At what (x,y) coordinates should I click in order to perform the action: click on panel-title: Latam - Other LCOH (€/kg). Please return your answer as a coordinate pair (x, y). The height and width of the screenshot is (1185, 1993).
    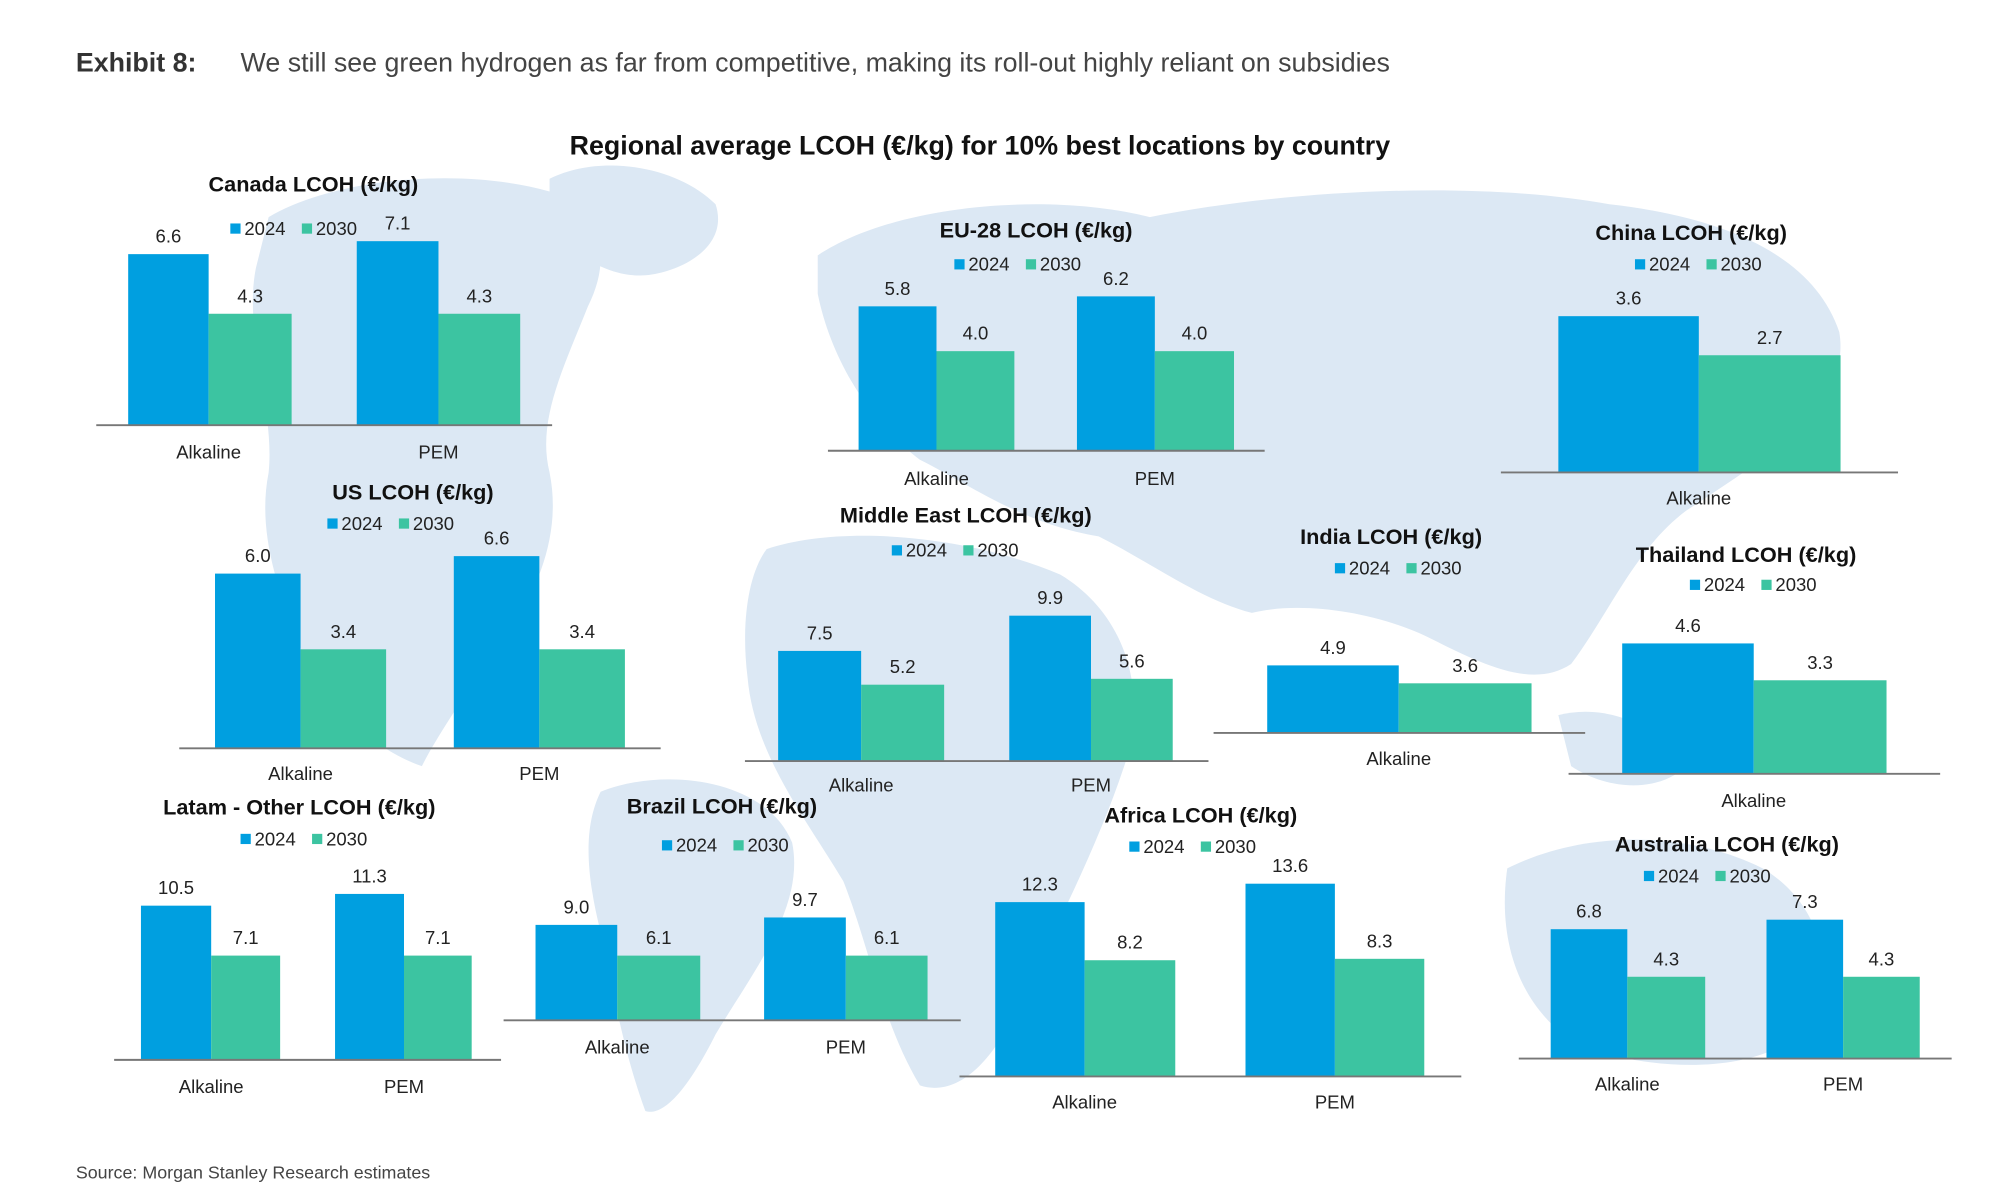
    Looking at the image, I should click on (299, 807).